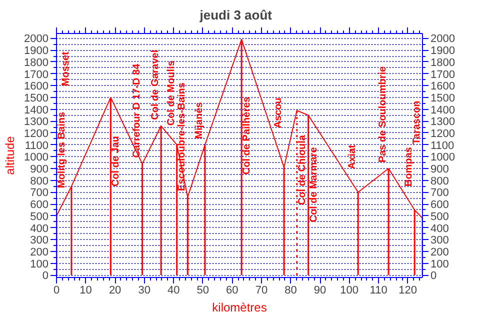 Image resolution: width=478 pixels, height=333 pixels. I want to click on y2-tick-label: 1500, so click(442, 98).